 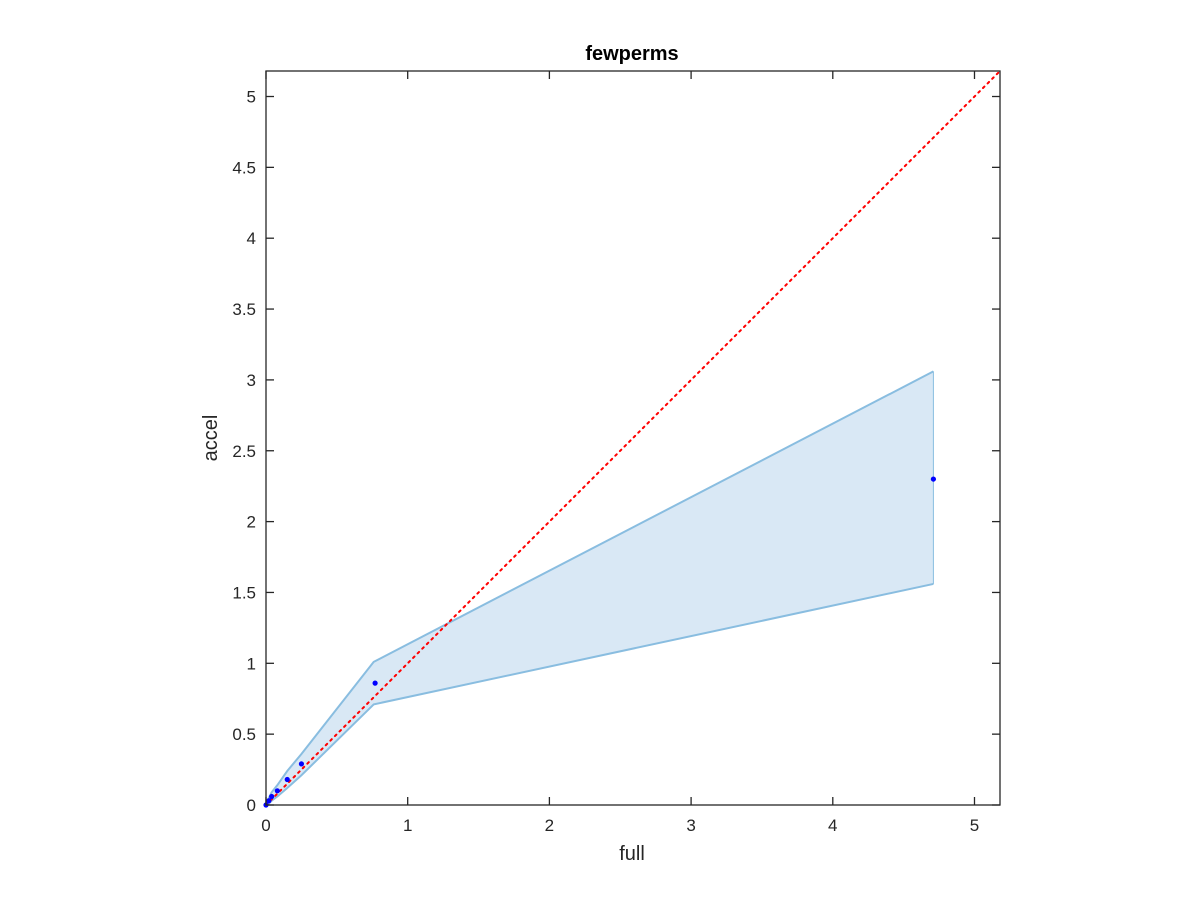 I want to click on y-tick-label: 2.5, so click(x=244, y=451).